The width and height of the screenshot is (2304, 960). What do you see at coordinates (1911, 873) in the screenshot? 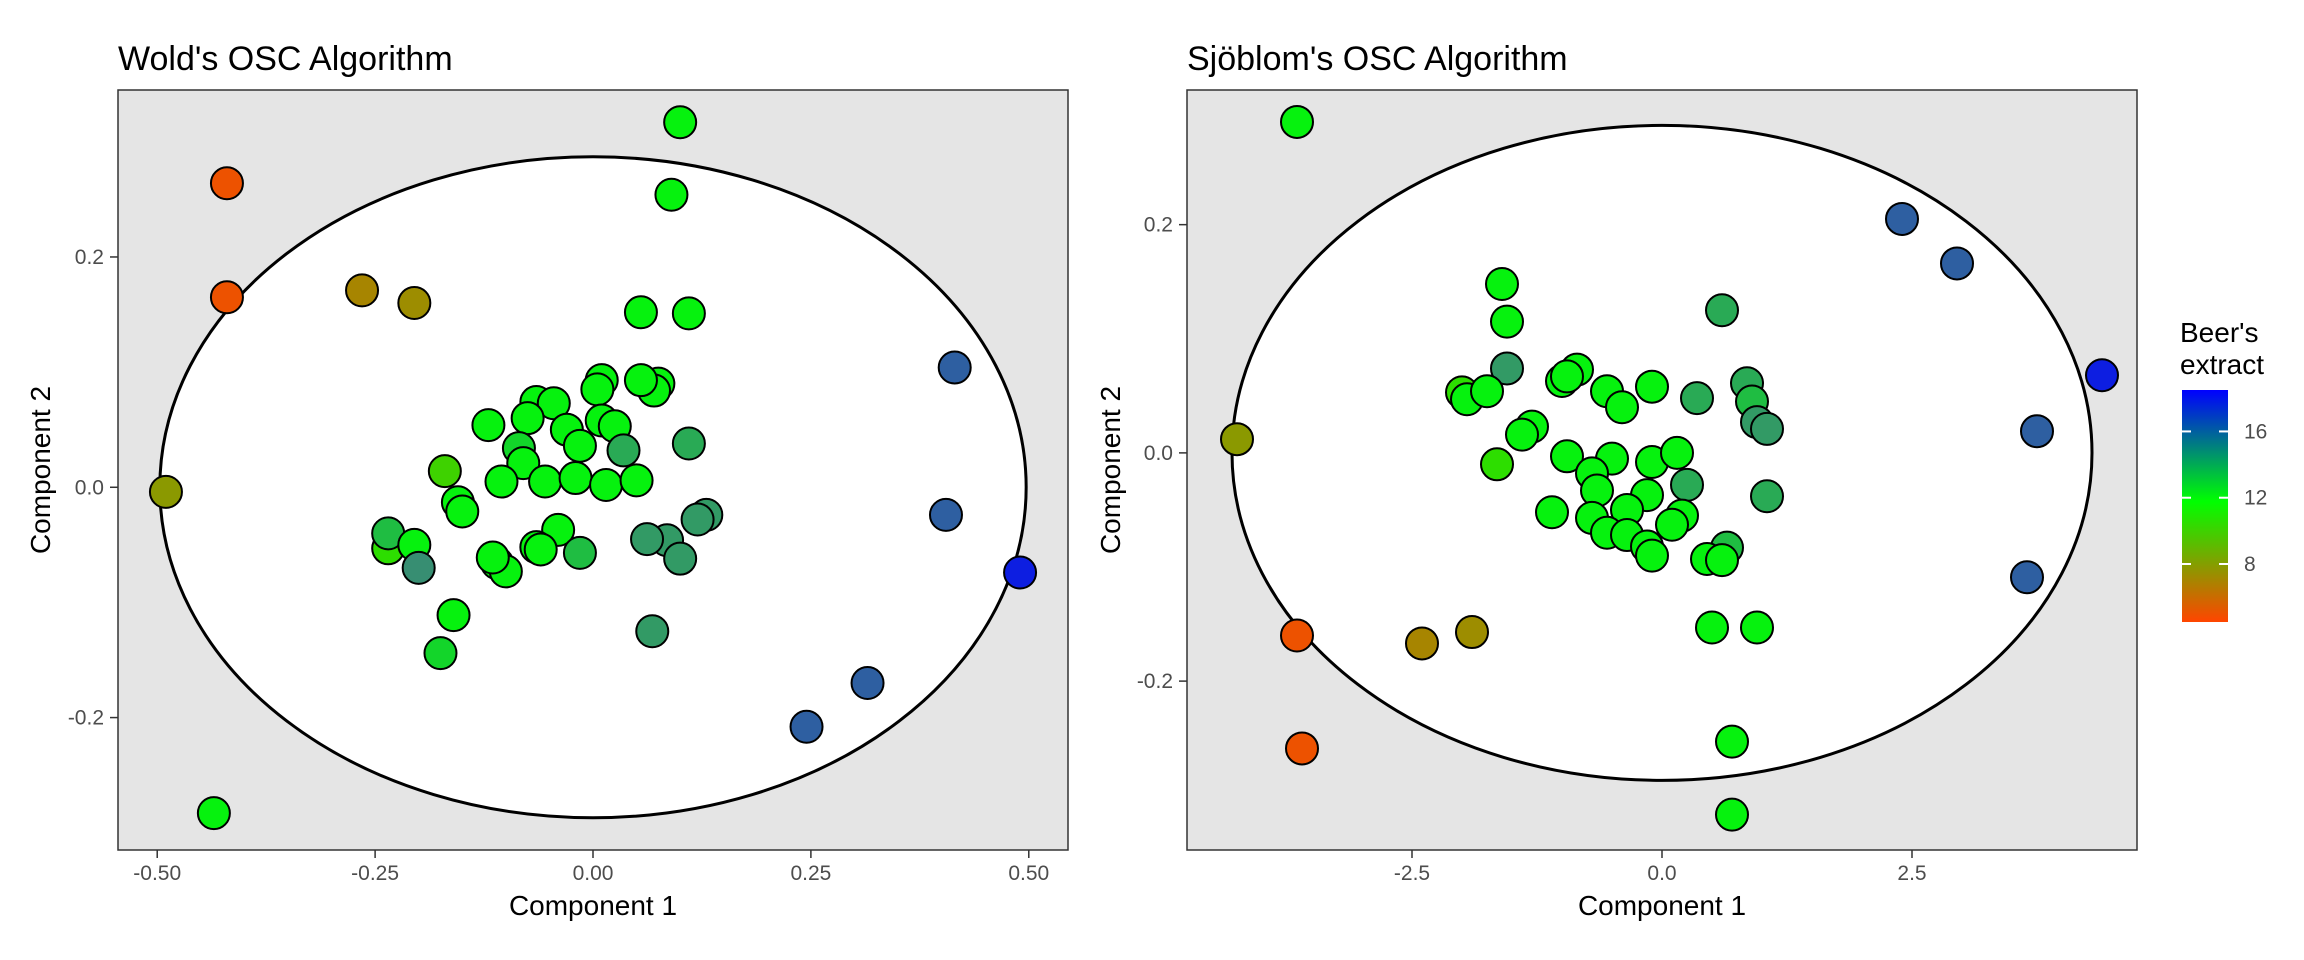
I see `x-tick-label: 2.5` at bounding box center [1911, 873].